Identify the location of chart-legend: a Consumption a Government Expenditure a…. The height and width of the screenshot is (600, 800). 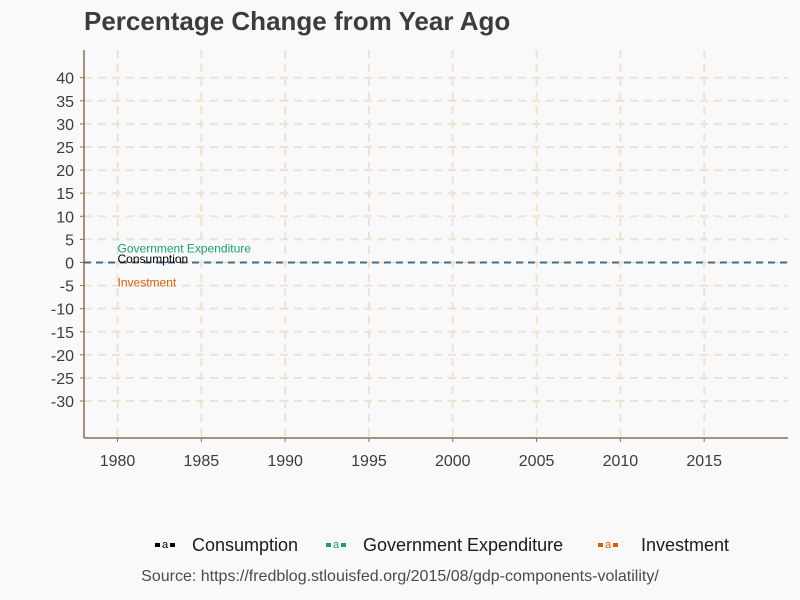
(400, 545).